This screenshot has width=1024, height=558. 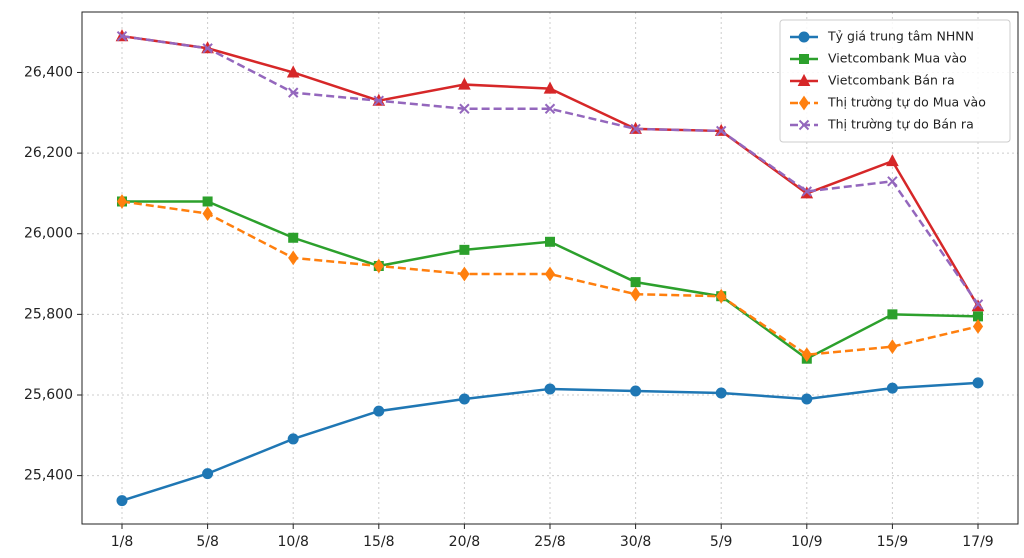 I want to click on y-tick-label: 25,400, so click(x=48, y=476).